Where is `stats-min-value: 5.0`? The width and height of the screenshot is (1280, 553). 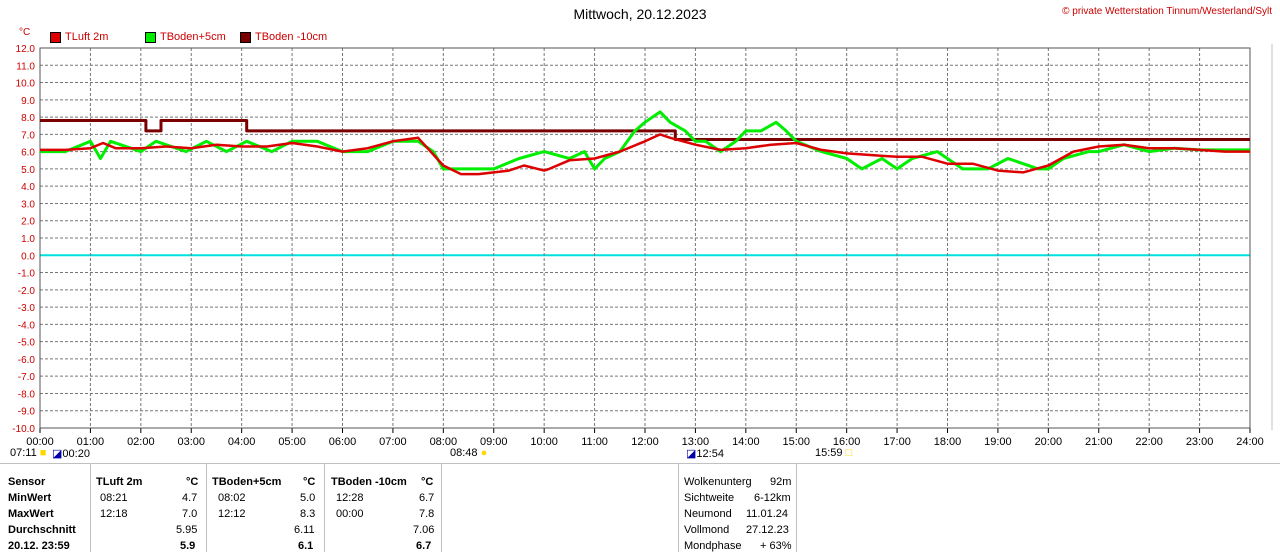 stats-min-value: 5.0 is located at coordinates (308, 498).